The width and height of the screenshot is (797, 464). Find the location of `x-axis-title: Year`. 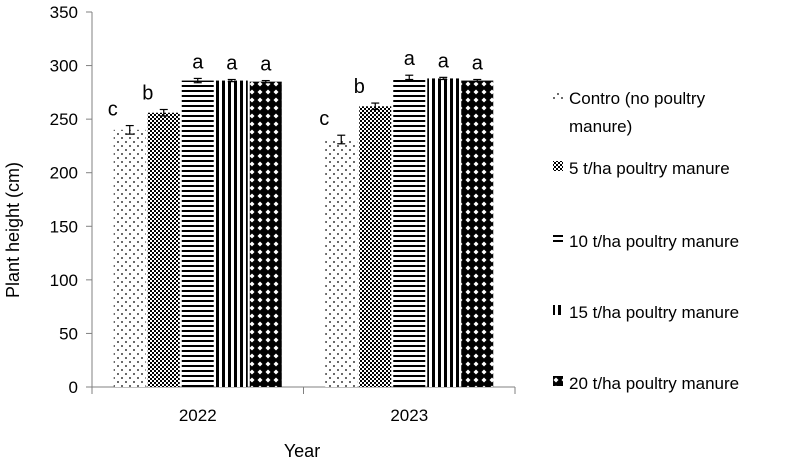

x-axis-title: Year is located at coordinates (302, 451).